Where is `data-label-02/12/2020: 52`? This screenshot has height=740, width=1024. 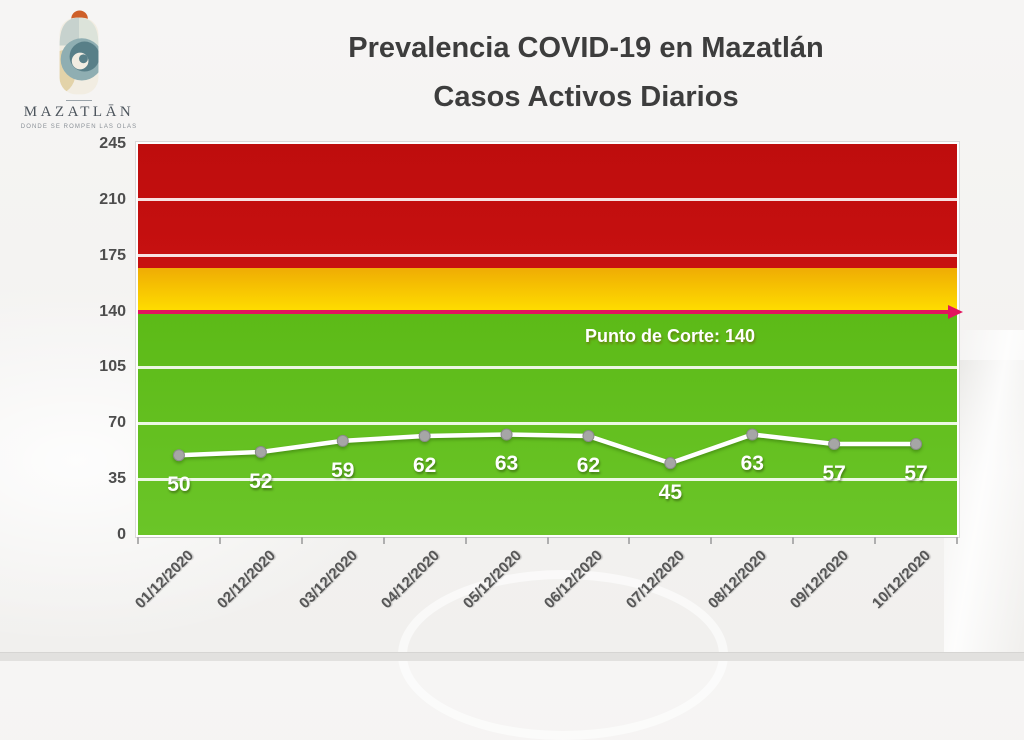
data-label-02/12/2020: 52 is located at coordinates (261, 481).